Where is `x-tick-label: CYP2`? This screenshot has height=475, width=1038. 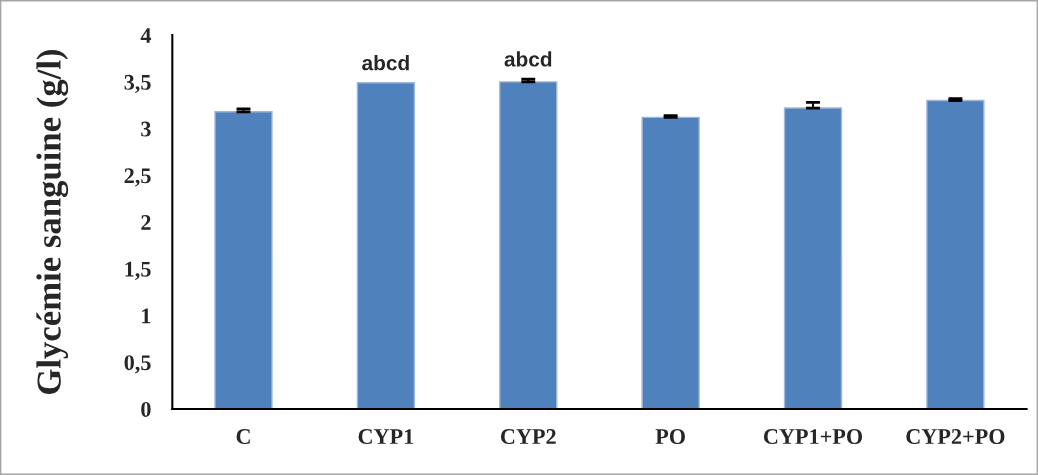
x-tick-label: CYP2 is located at coordinates (528, 437).